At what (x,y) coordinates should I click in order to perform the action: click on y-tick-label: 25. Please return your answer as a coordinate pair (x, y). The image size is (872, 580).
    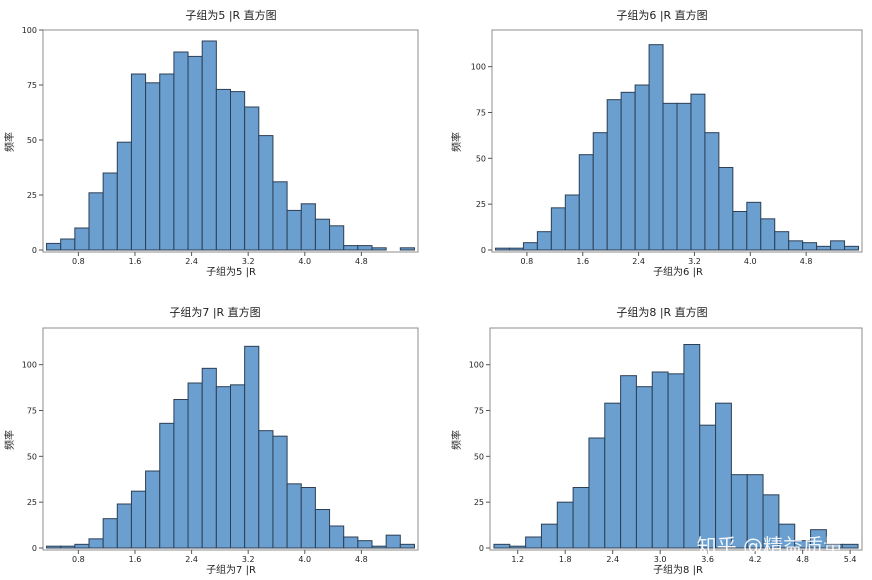
    Looking at the image, I should click on (479, 502).